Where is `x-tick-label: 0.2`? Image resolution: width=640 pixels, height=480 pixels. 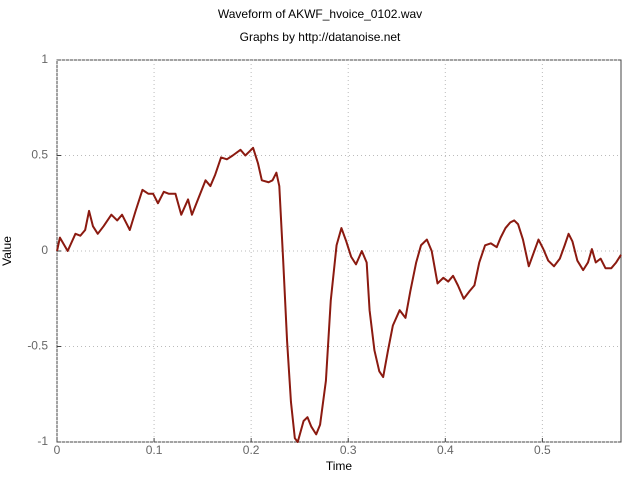 x-tick-label: 0.2 is located at coordinates (251, 450).